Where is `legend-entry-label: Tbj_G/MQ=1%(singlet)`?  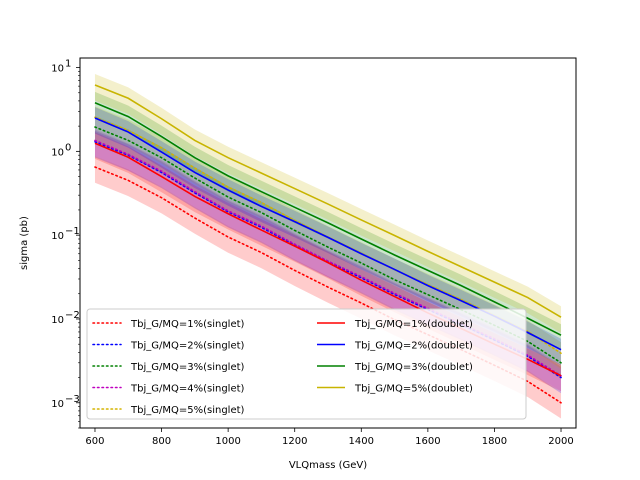 legend-entry-label: Tbj_G/MQ=1%(singlet) is located at coordinates (187, 324).